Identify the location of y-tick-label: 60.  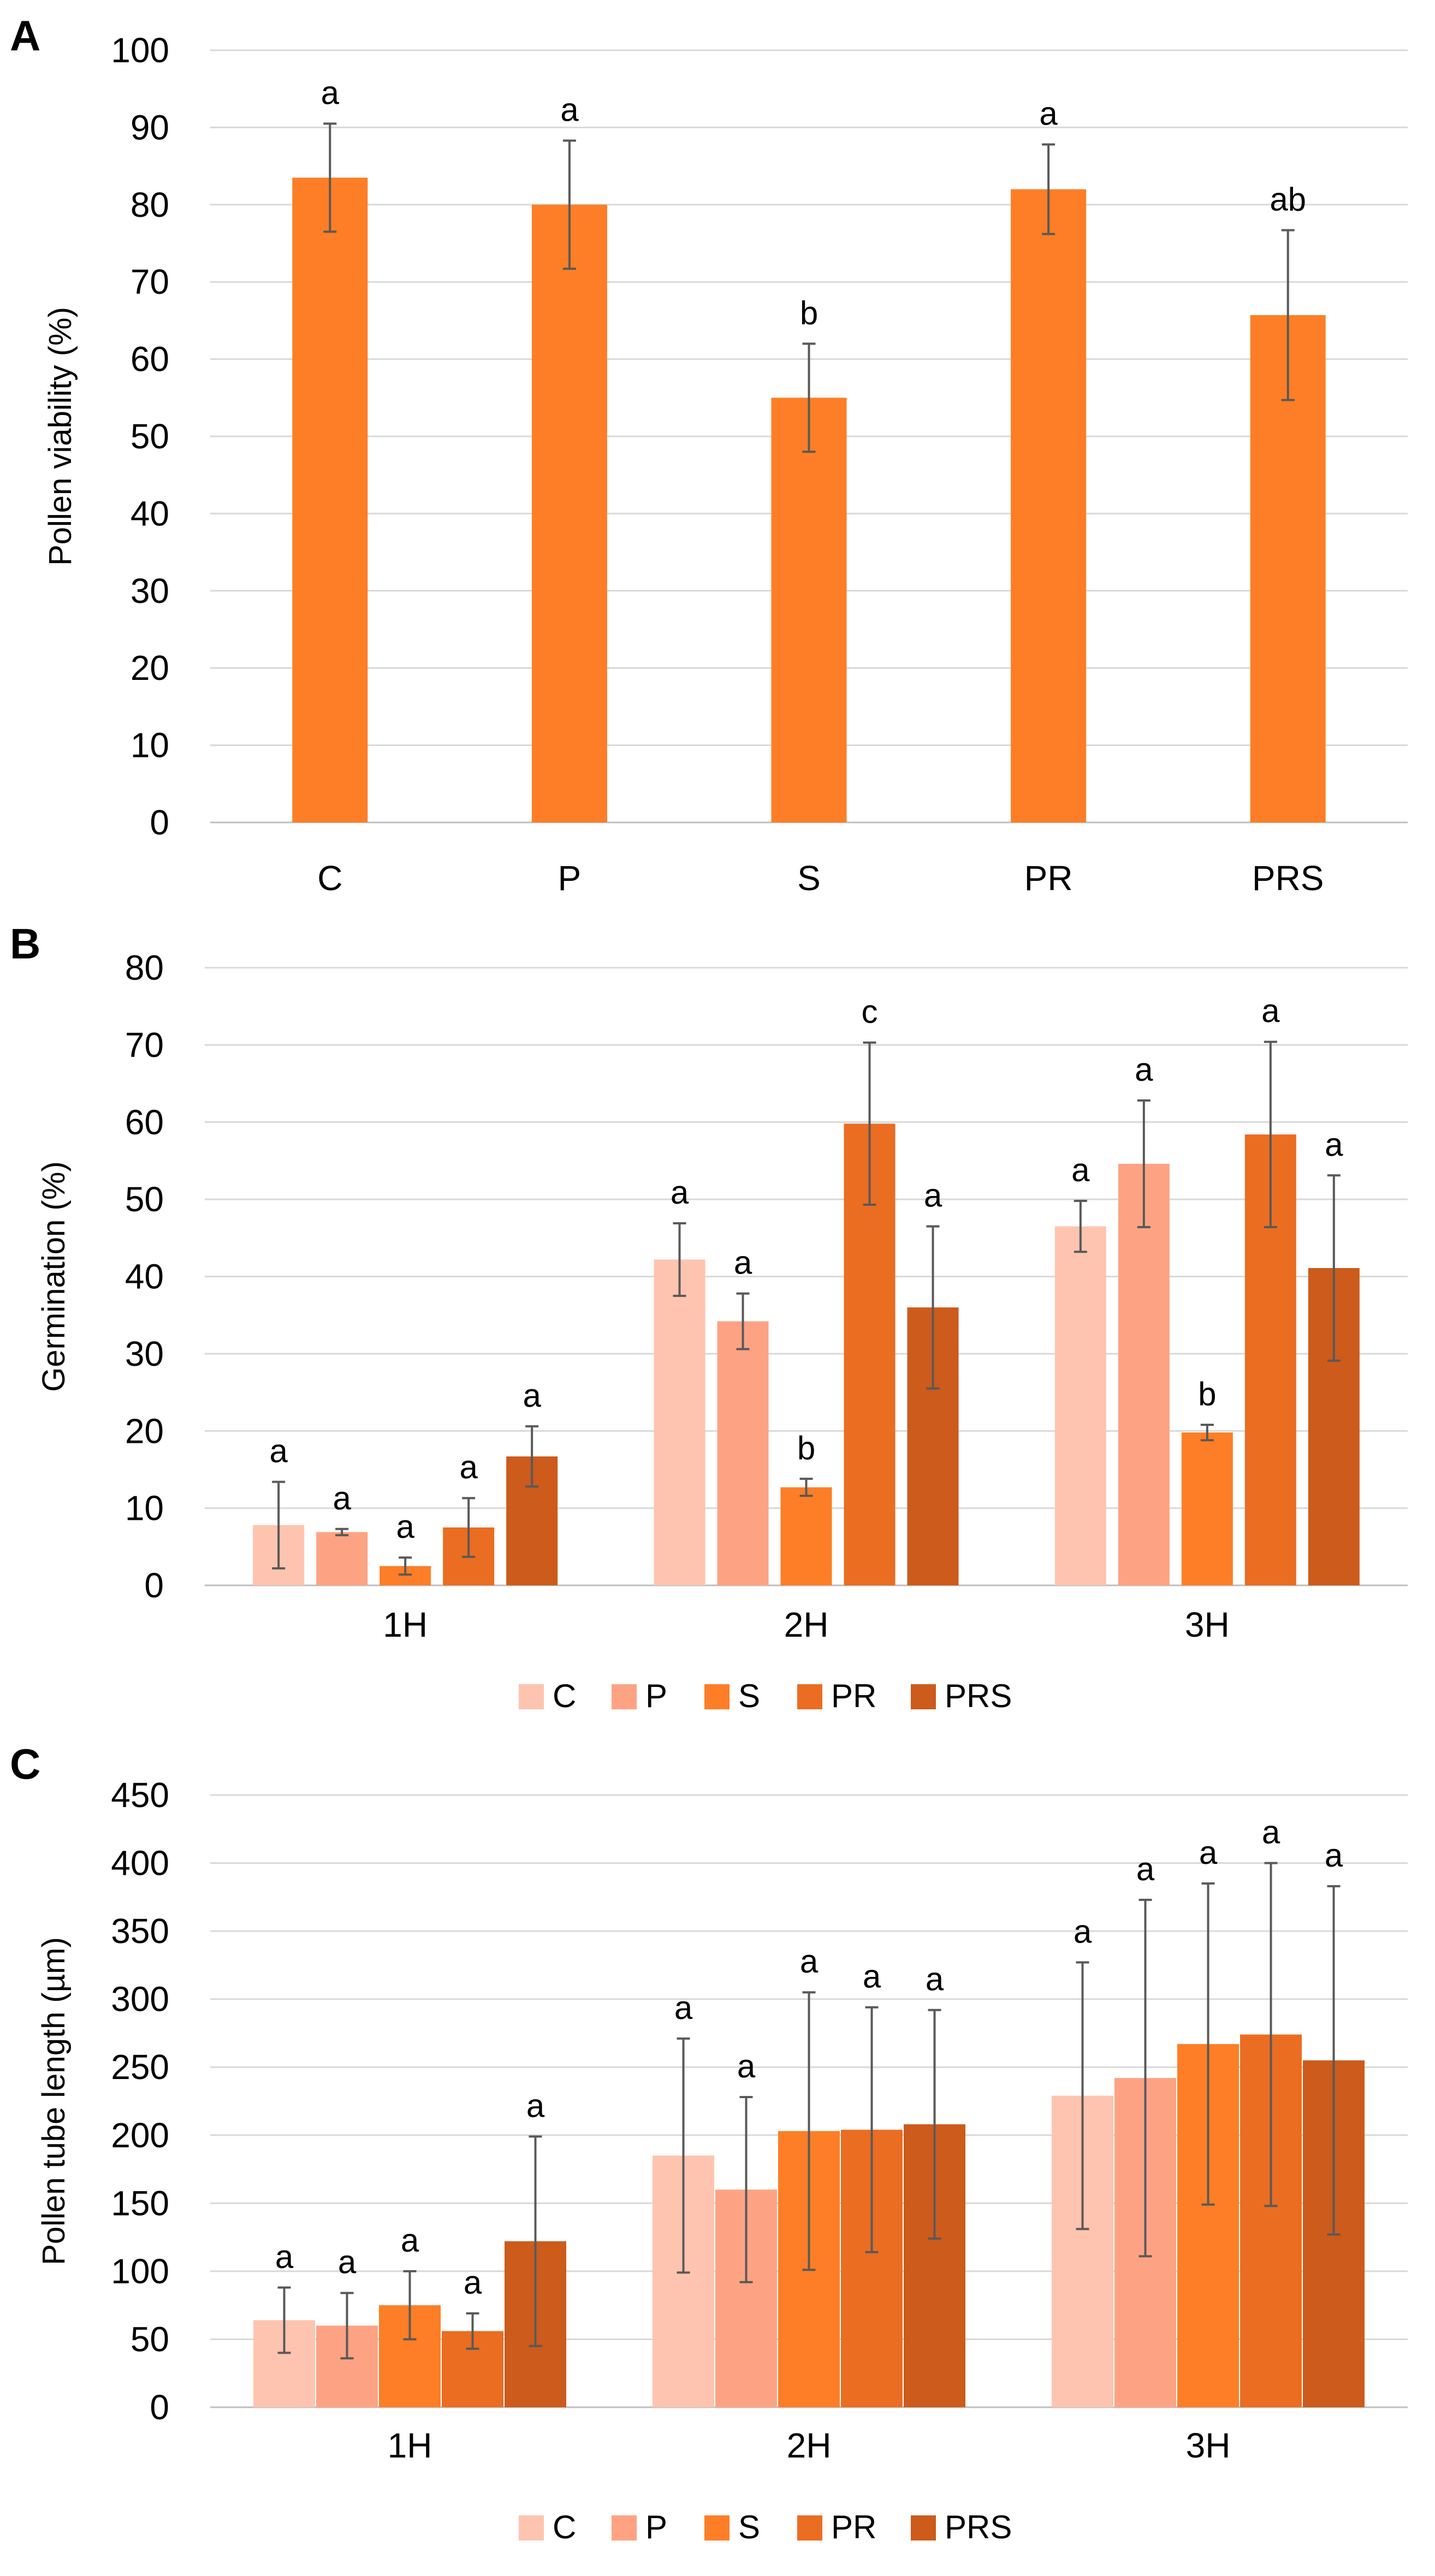
(145, 1122).